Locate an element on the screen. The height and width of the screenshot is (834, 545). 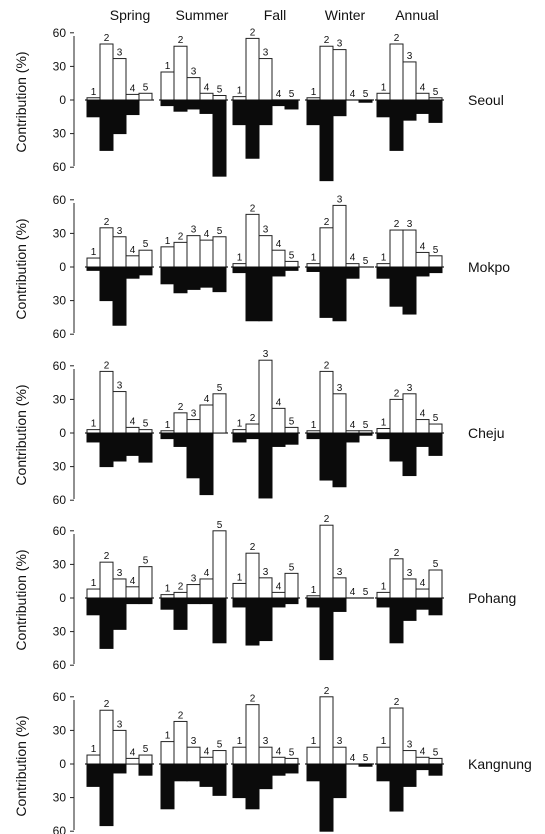
station-label: Pohang is located at coordinates (492, 598).